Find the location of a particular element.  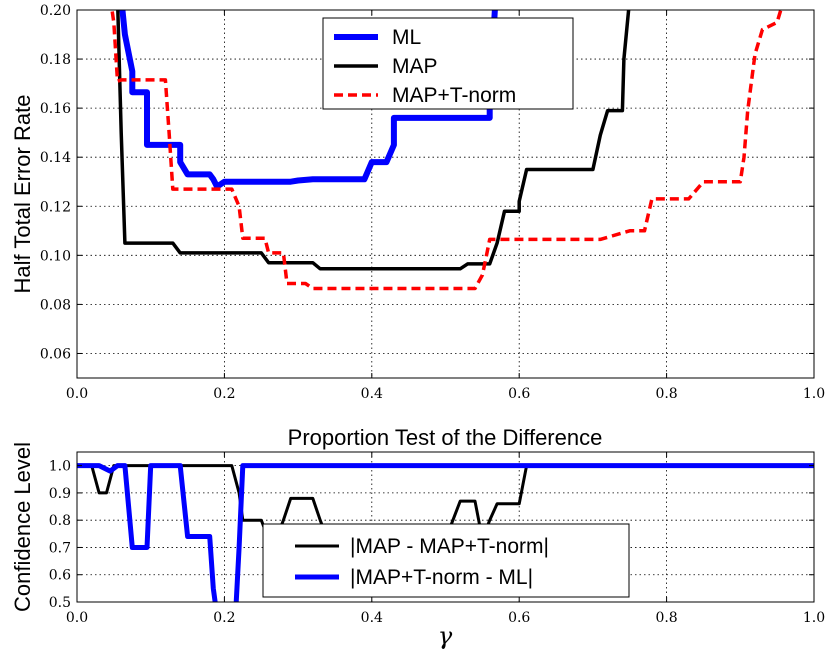

bottom-x-tick-label: 1.0 is located at coordinates (814, 618).